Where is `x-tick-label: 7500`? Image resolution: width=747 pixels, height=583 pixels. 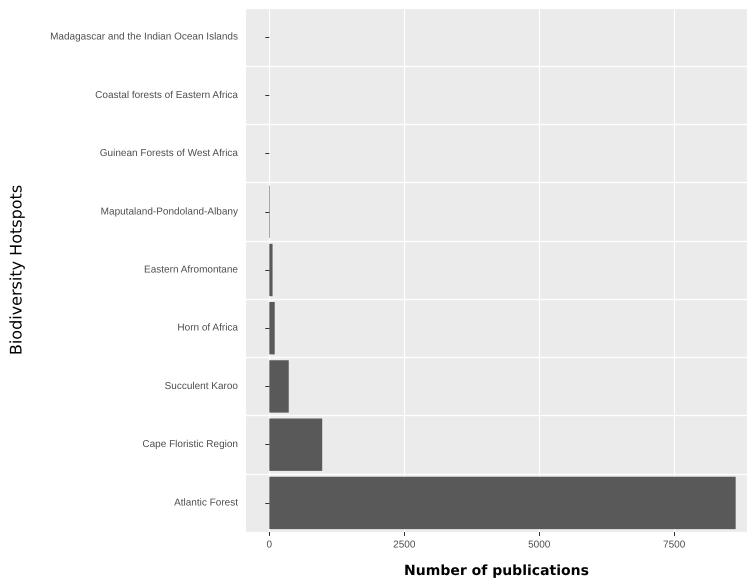 x-tick-label: 7500 is located at coordinates (674, 545).